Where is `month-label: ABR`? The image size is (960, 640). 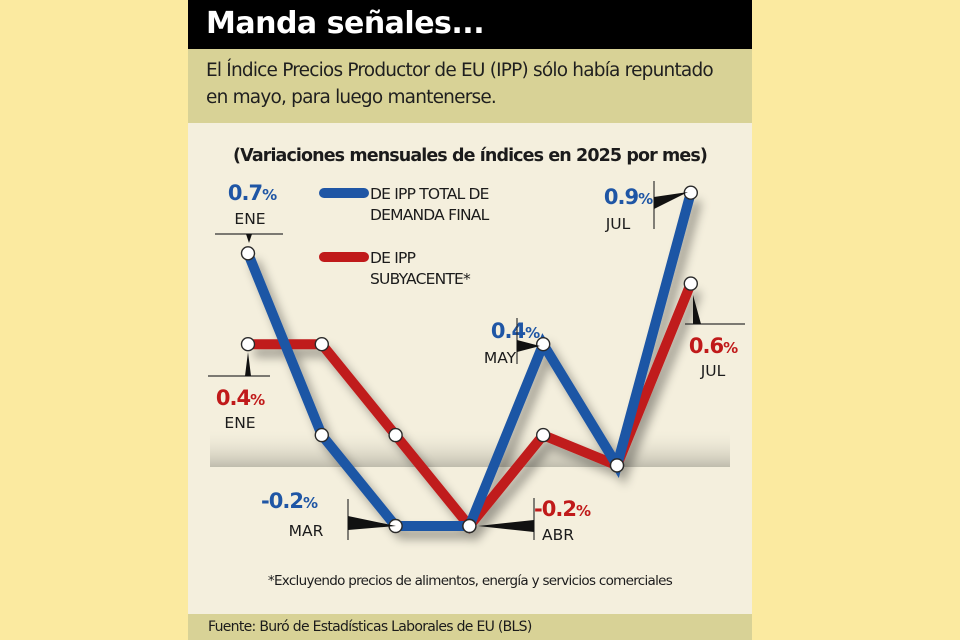
month-label: ABR is located at coordinates (558, 535).